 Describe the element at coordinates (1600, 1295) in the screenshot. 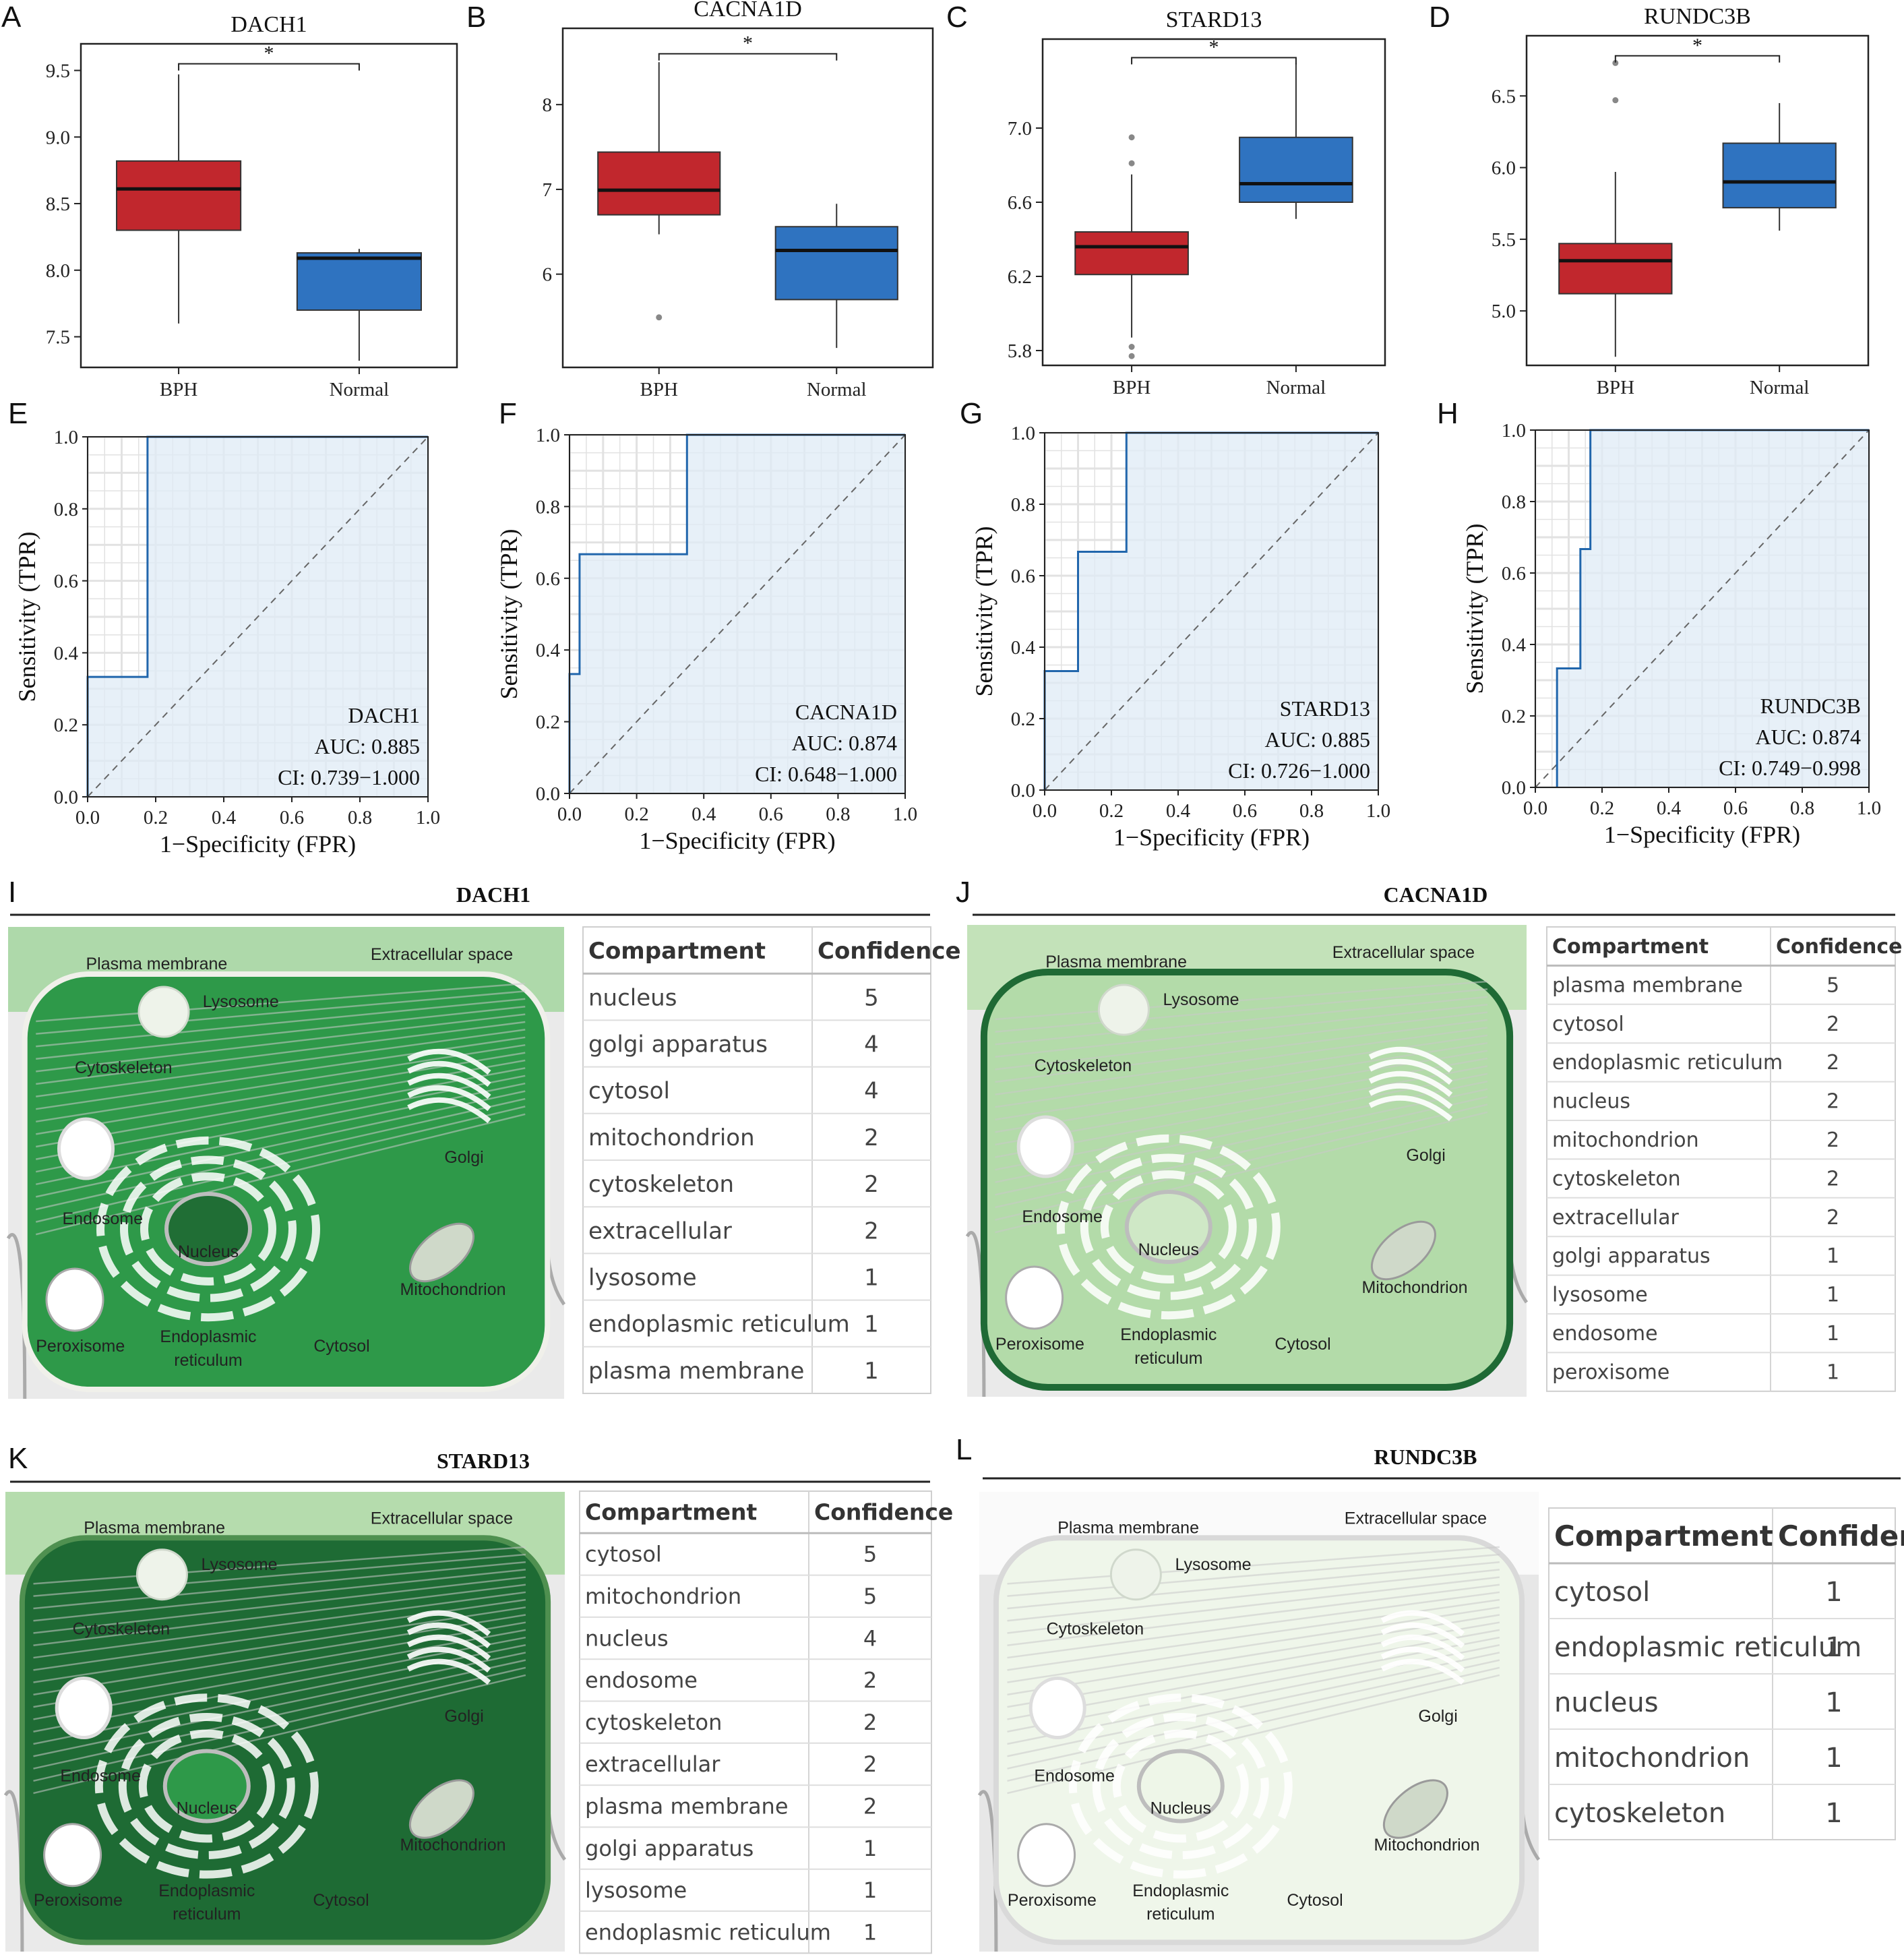

I see `cell-compartment: lysosome` at that location.